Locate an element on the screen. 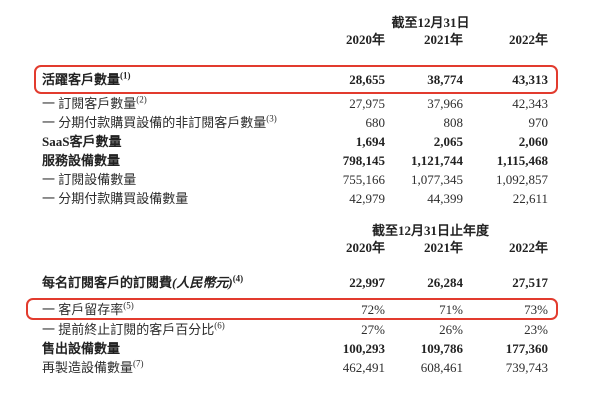 The height and width of the screenshot is (400, 600). value-2022: 42,343 is located at coordinates (530, 103).